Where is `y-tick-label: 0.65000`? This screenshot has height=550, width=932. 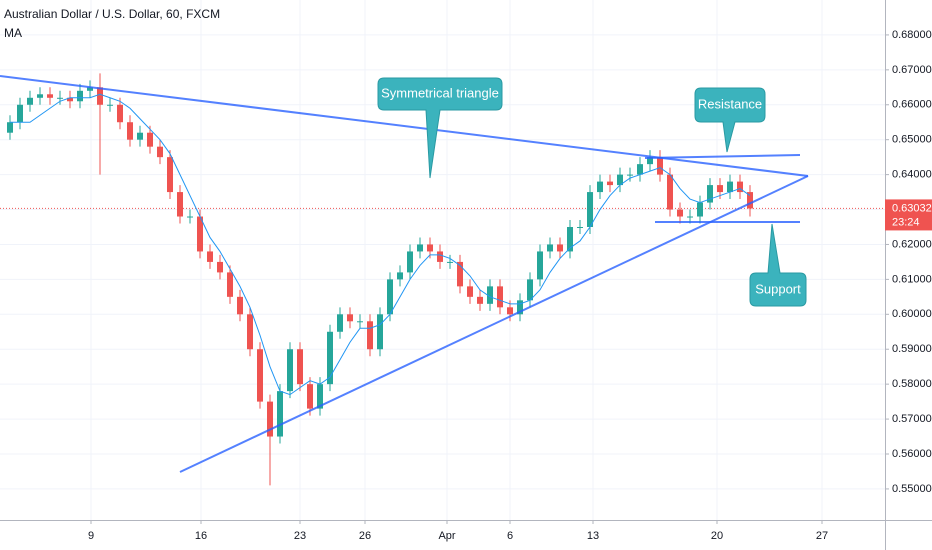
y-tick-label: 0.65000 is located at coordinates (912, 140).